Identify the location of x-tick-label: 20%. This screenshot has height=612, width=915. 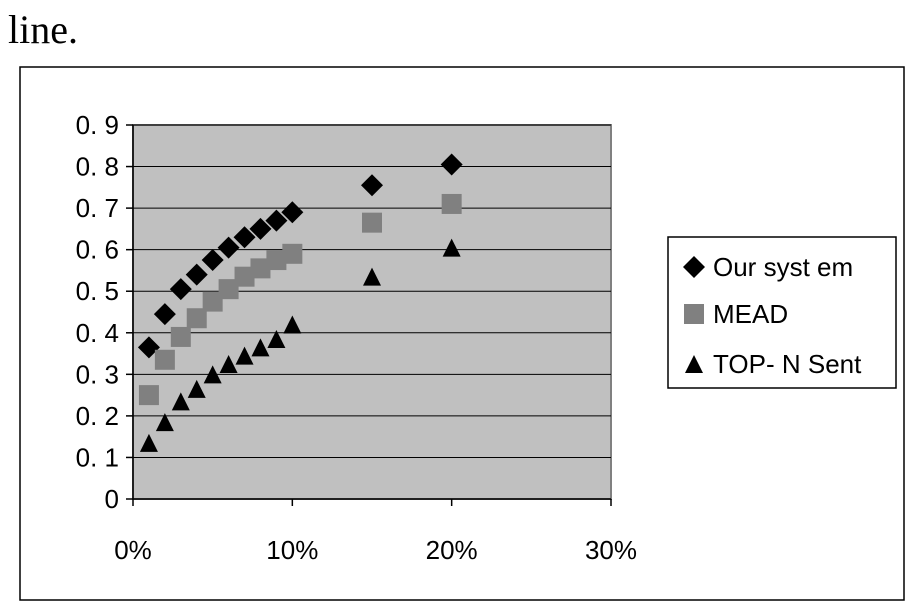
(452, 550).